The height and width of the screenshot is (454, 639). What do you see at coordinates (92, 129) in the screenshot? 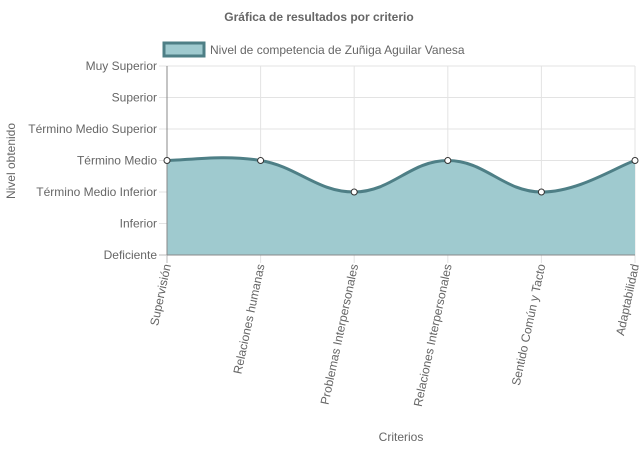
I see `y-tick-label: Término Medio Superior` at bounding box center [92, 129].